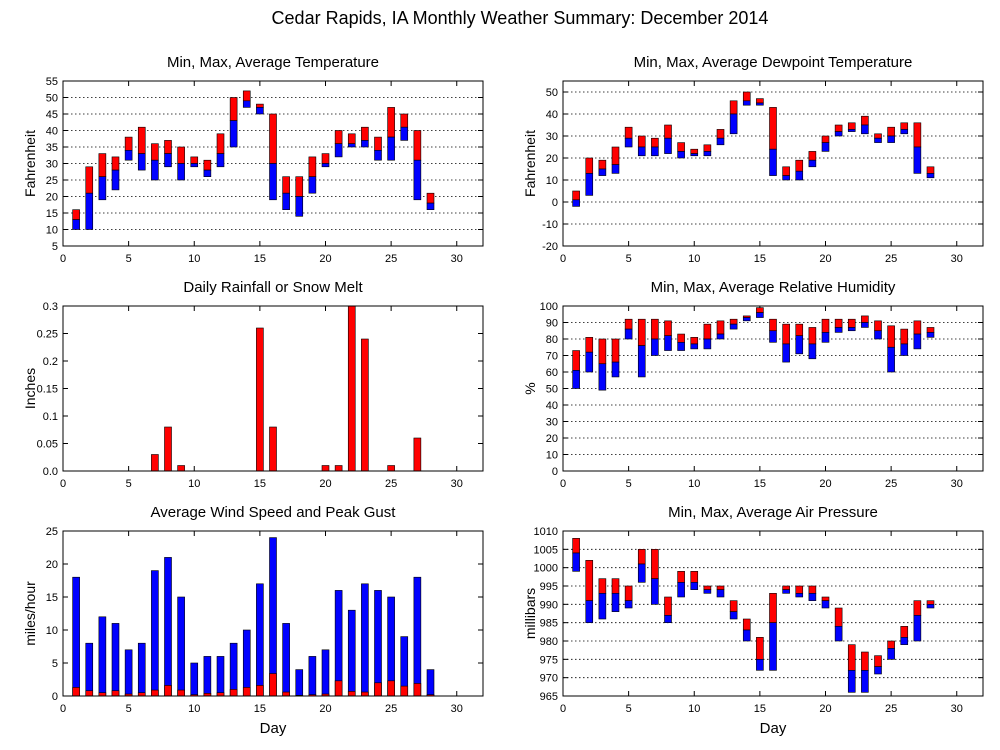  I want to click on y-tick-label: 5, so click(55, 247).